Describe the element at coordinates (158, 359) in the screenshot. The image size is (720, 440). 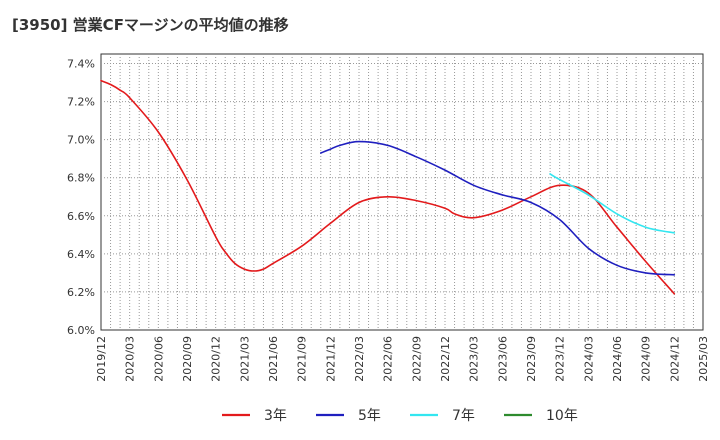
I see `x-tick-label: 2020/06` at that location.